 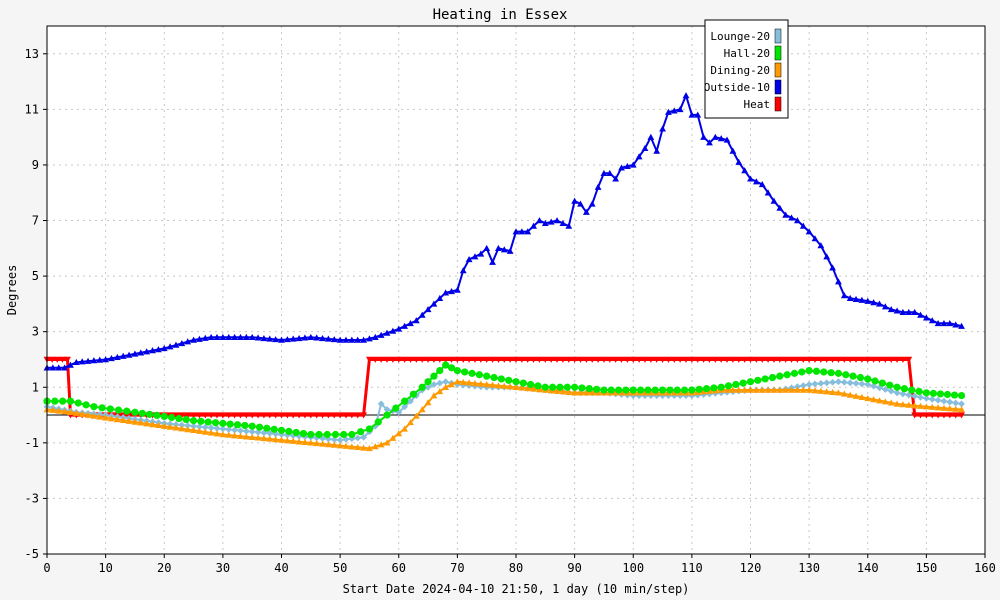 I want to click on legend-label: Outside-10, so click(x=737, y=87).